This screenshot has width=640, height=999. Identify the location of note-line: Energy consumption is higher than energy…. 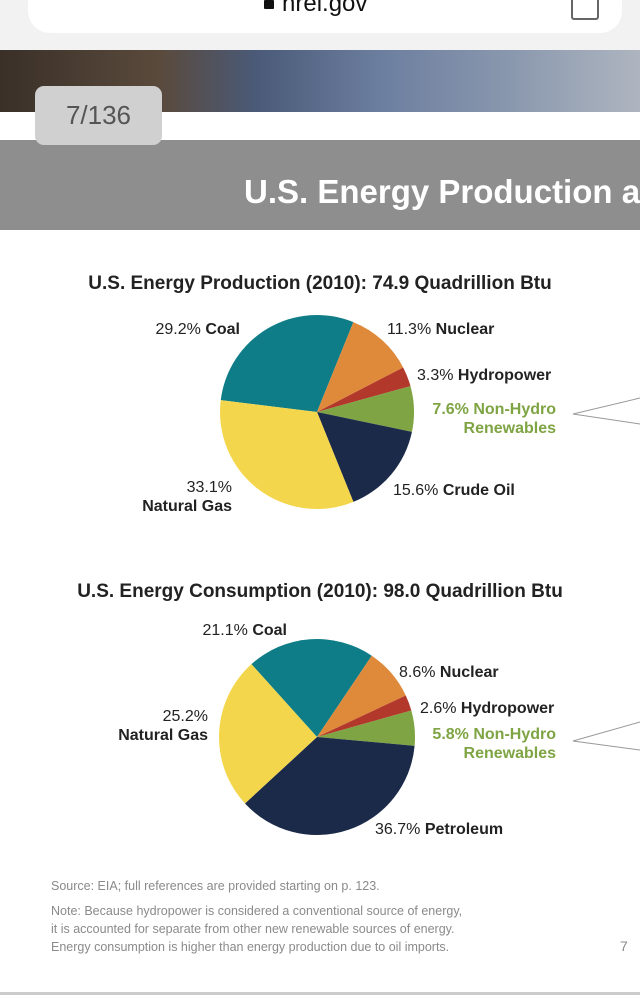
(250, 947).